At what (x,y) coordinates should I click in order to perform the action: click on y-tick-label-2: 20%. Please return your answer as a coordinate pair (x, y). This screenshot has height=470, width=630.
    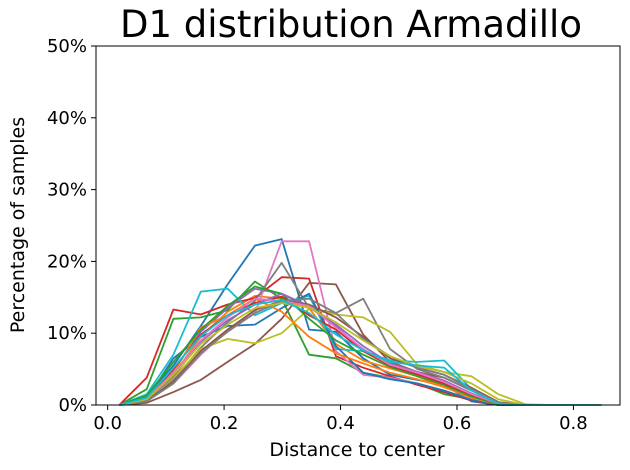
    Looking at the image, I should click on (67, 261).